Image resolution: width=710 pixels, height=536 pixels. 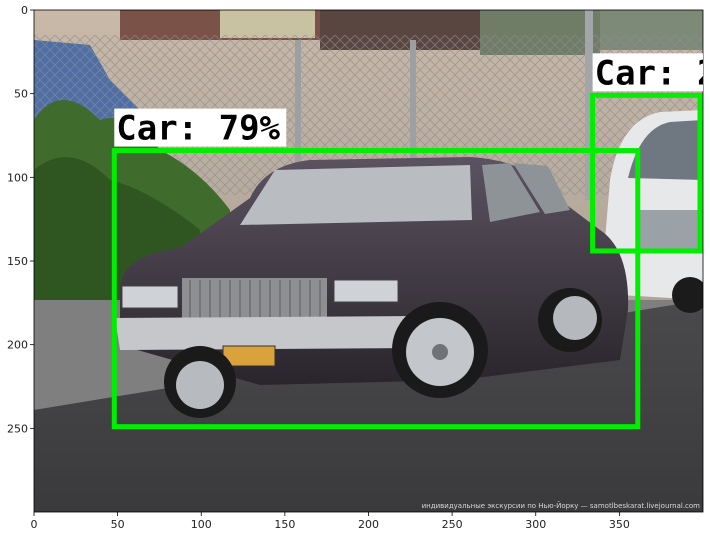 I want to click on y-tick-label: 200, so click(x=17, y=345).